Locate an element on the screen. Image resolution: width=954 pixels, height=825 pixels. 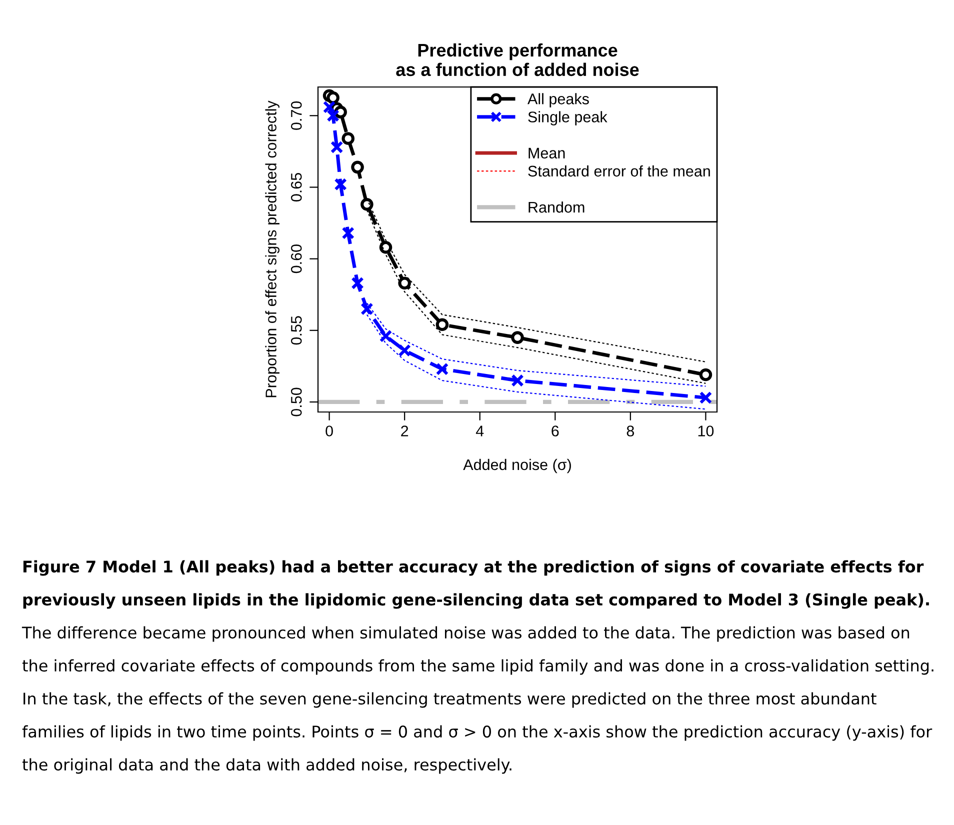
y-tick-label: 0.65 is located at coordinates (296, 187).